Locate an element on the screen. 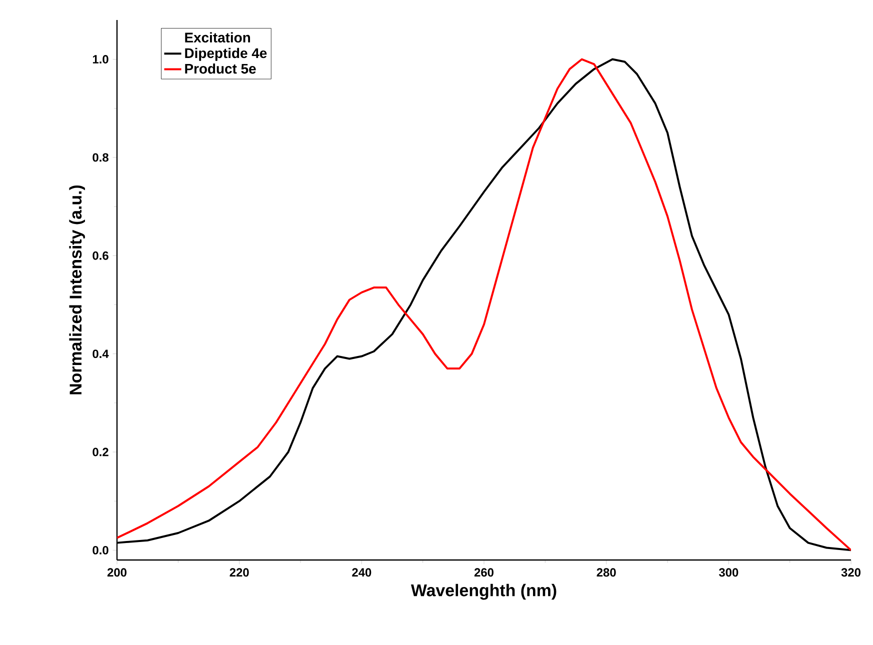 This screenshot has width=873, height=645. x-axis-title: Wavelenghth (nm) is located at coordinates (483, 592).